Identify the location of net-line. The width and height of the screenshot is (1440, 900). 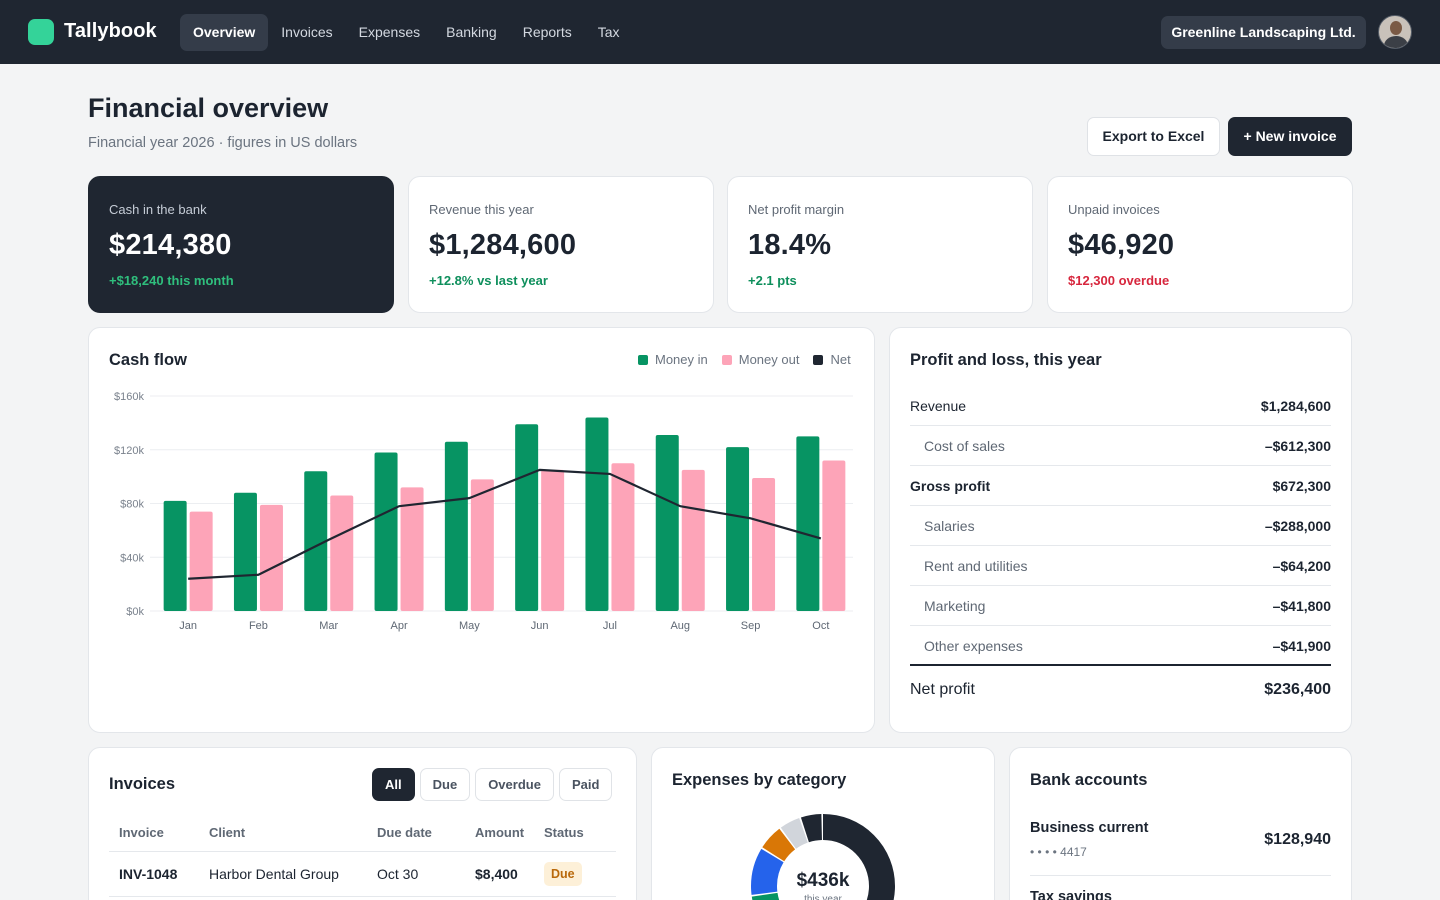
(505, 524).